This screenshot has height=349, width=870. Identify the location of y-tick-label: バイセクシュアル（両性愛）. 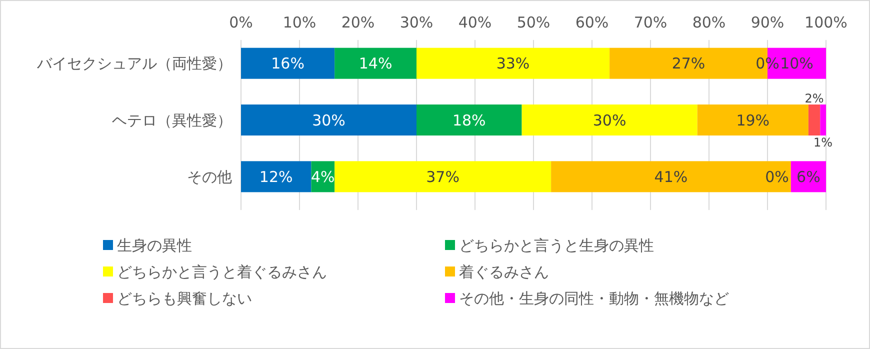
(134, 63).